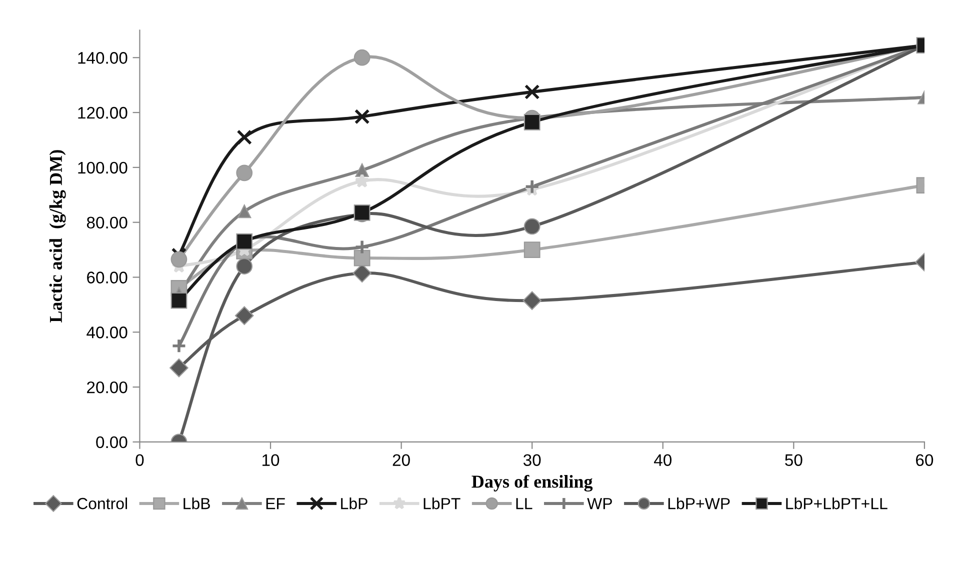 This screenshot has height=580, width=957. I want to click on y-tick-label: 120.00, so click(103, 112).